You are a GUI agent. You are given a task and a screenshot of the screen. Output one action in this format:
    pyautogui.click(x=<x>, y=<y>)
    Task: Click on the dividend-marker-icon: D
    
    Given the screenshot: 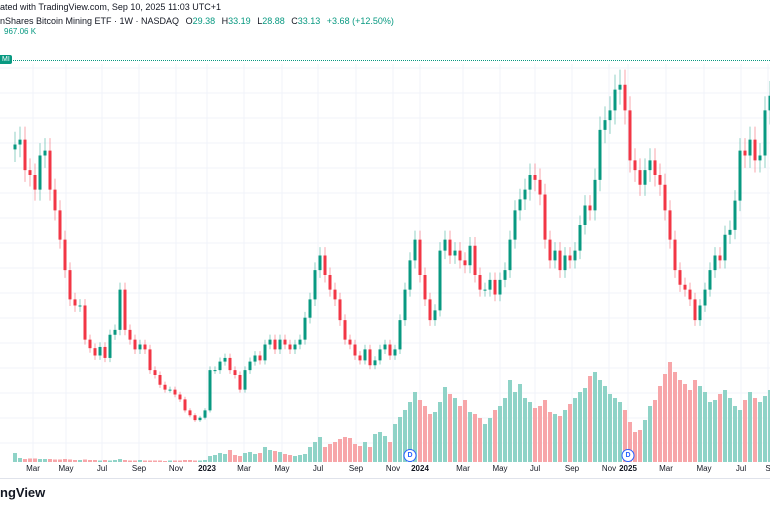 What is the action you would take?
    pyautogui.click(x=628, y=455)
    